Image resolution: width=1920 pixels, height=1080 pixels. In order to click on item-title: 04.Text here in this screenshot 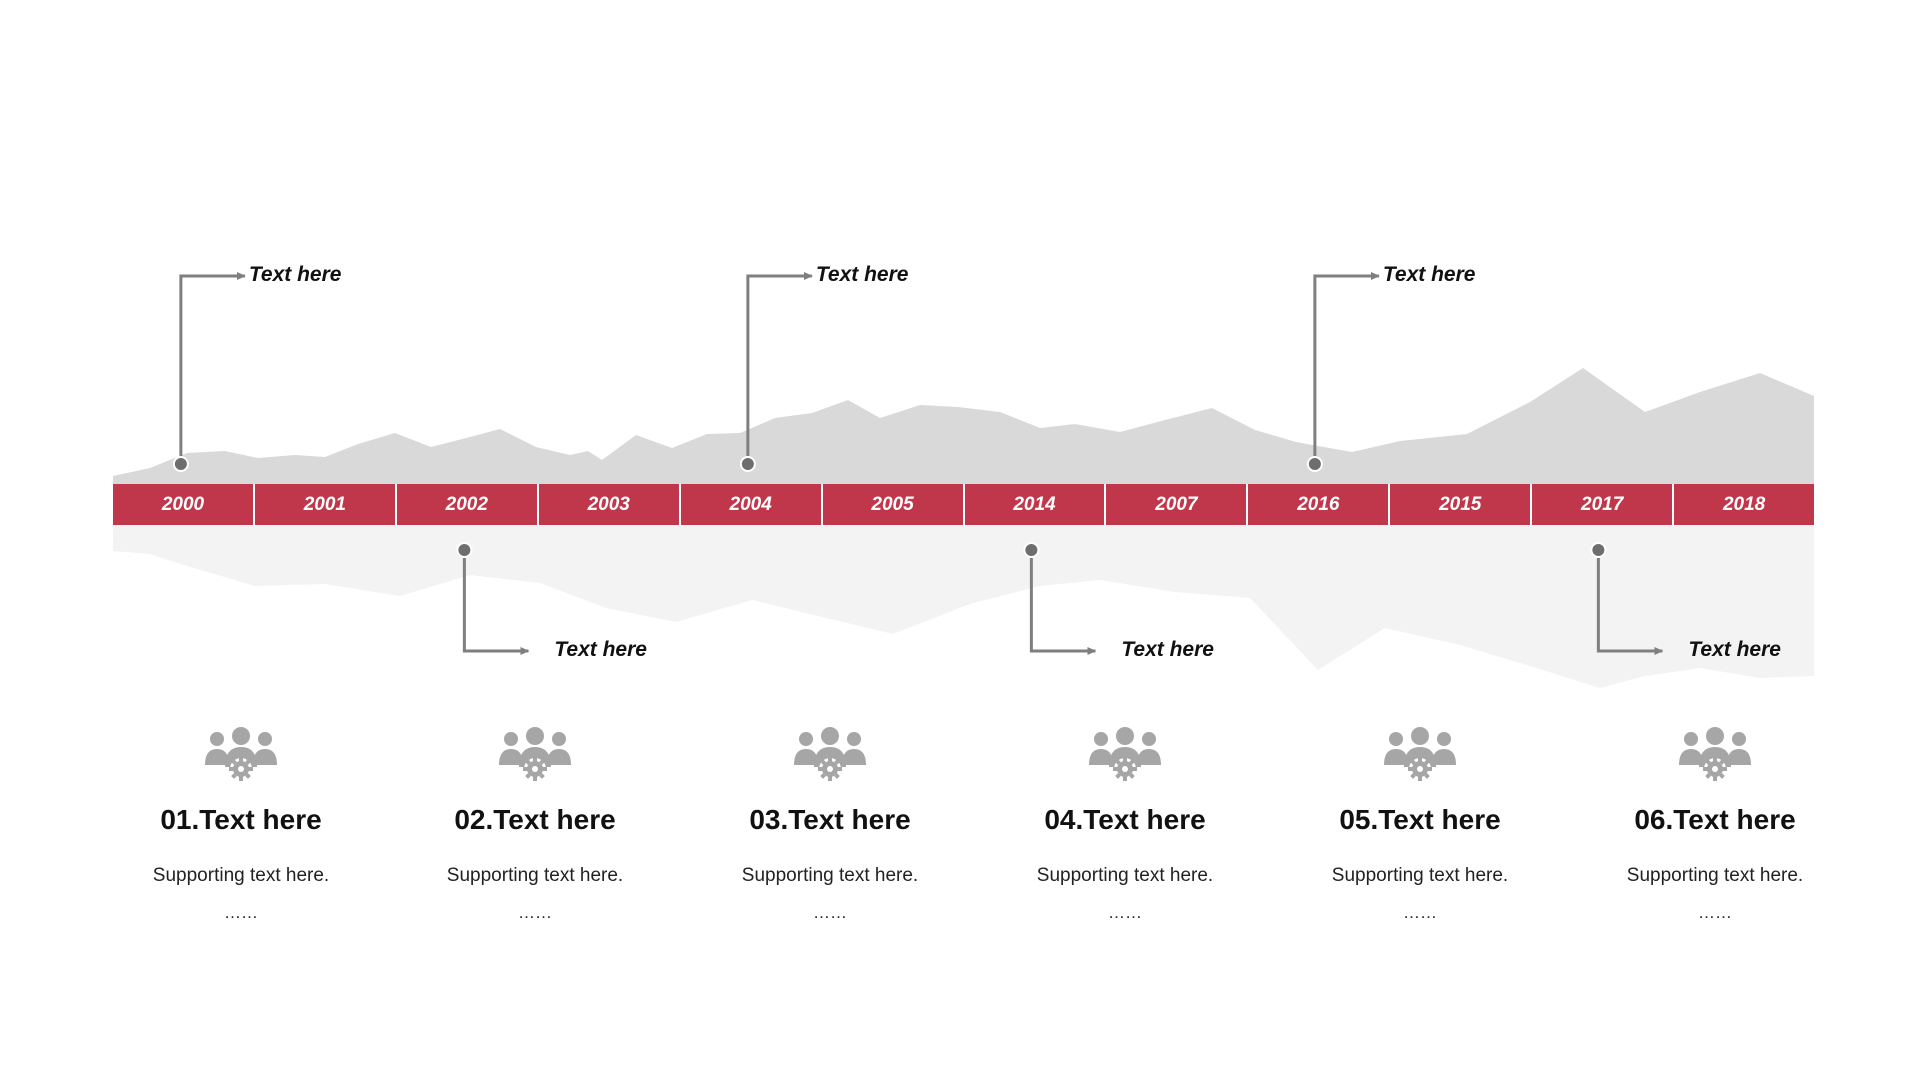, I will do `click(1125, 819)`.